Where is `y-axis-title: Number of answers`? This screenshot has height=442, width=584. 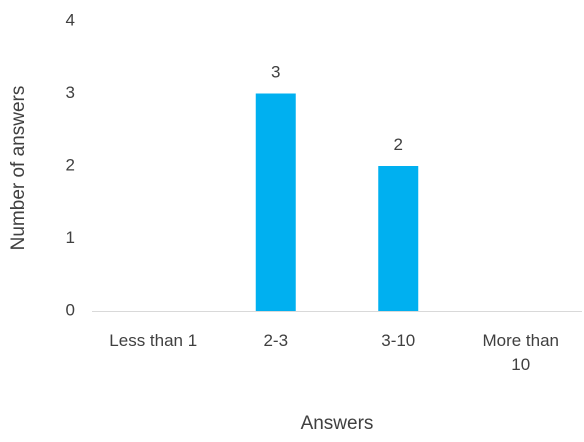 y-axis-title: Number of answers is located at coordinates (18, 168).